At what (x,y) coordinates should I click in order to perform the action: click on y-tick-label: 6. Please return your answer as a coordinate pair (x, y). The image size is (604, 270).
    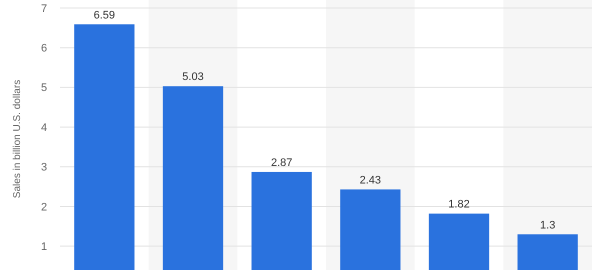
    Looking at the image, I should click on (44, 48).